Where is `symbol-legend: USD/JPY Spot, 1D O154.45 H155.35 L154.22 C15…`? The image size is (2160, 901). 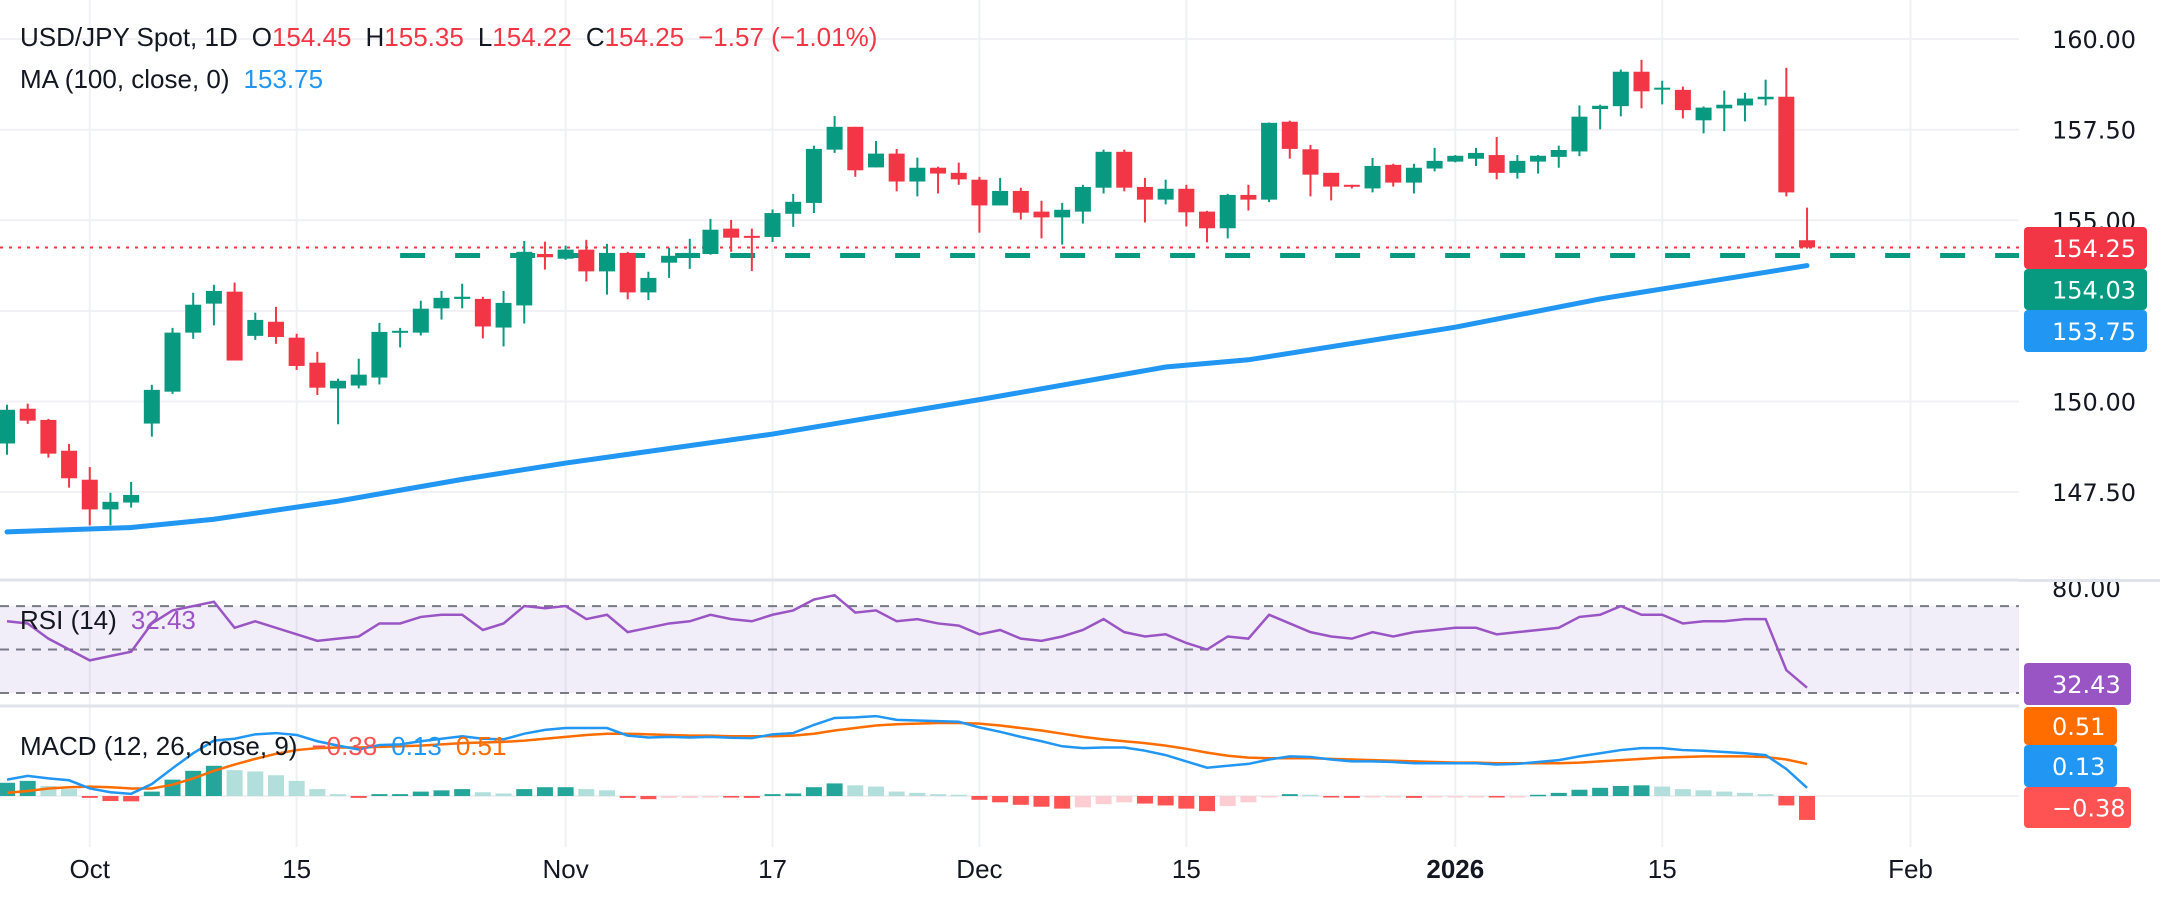 symbol-legend: USD/JPY Spot, 1D O154.45 H155.35 L154.22 C15… is located at coordinates (448, 37).